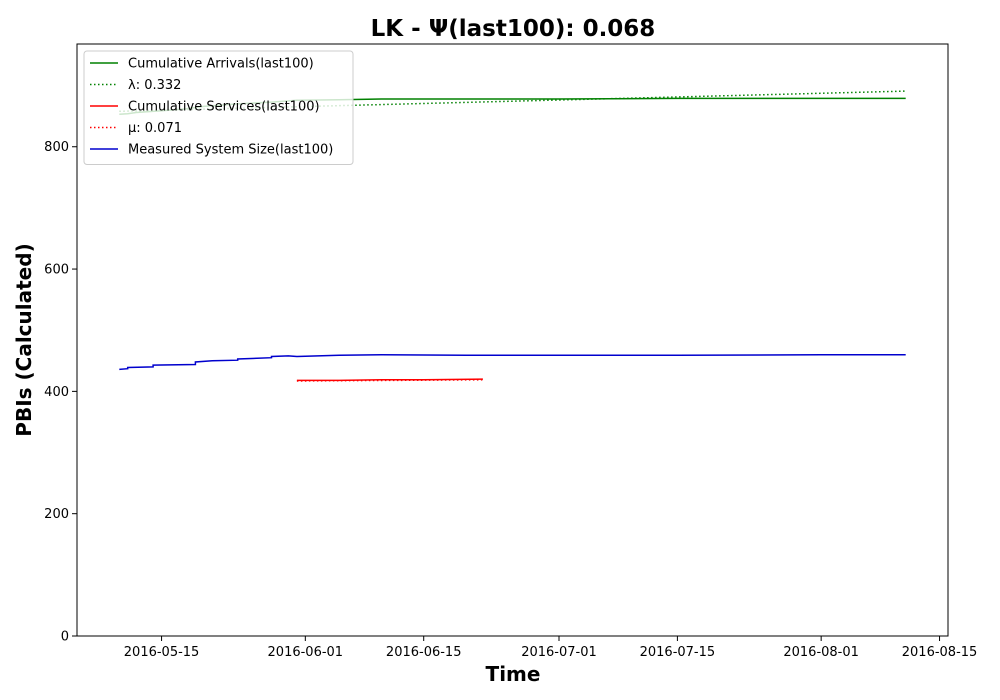 Image resolution: width=1000 pixels, height=700 pixels. I want to click on x-axis-label: Time, so click(513, 674).